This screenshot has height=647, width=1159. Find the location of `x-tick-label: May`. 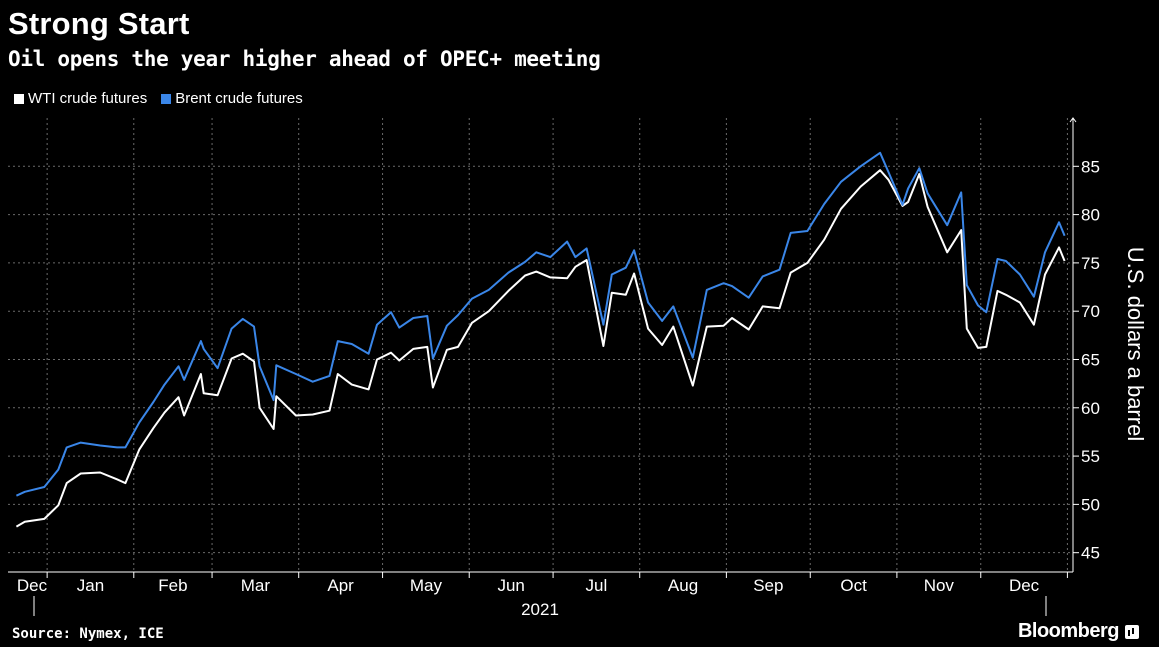

x-tick-label: May is located at coordinates (426, 585).